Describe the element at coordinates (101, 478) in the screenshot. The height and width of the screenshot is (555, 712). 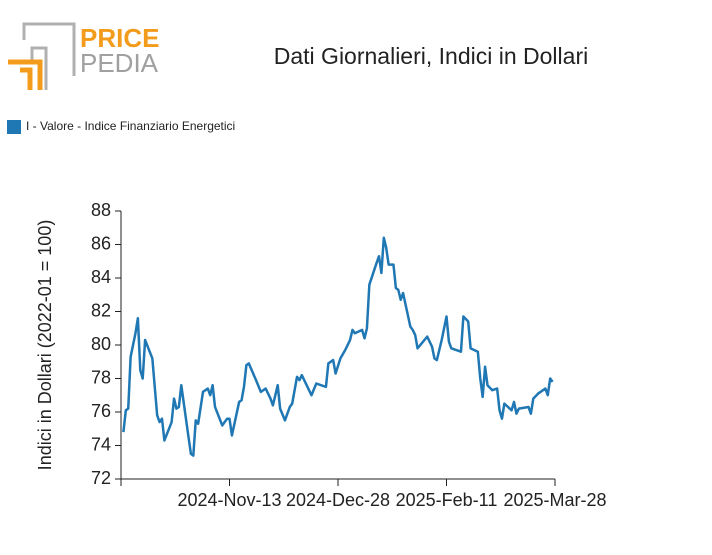
I see `y-tick-label: 72` at that location.